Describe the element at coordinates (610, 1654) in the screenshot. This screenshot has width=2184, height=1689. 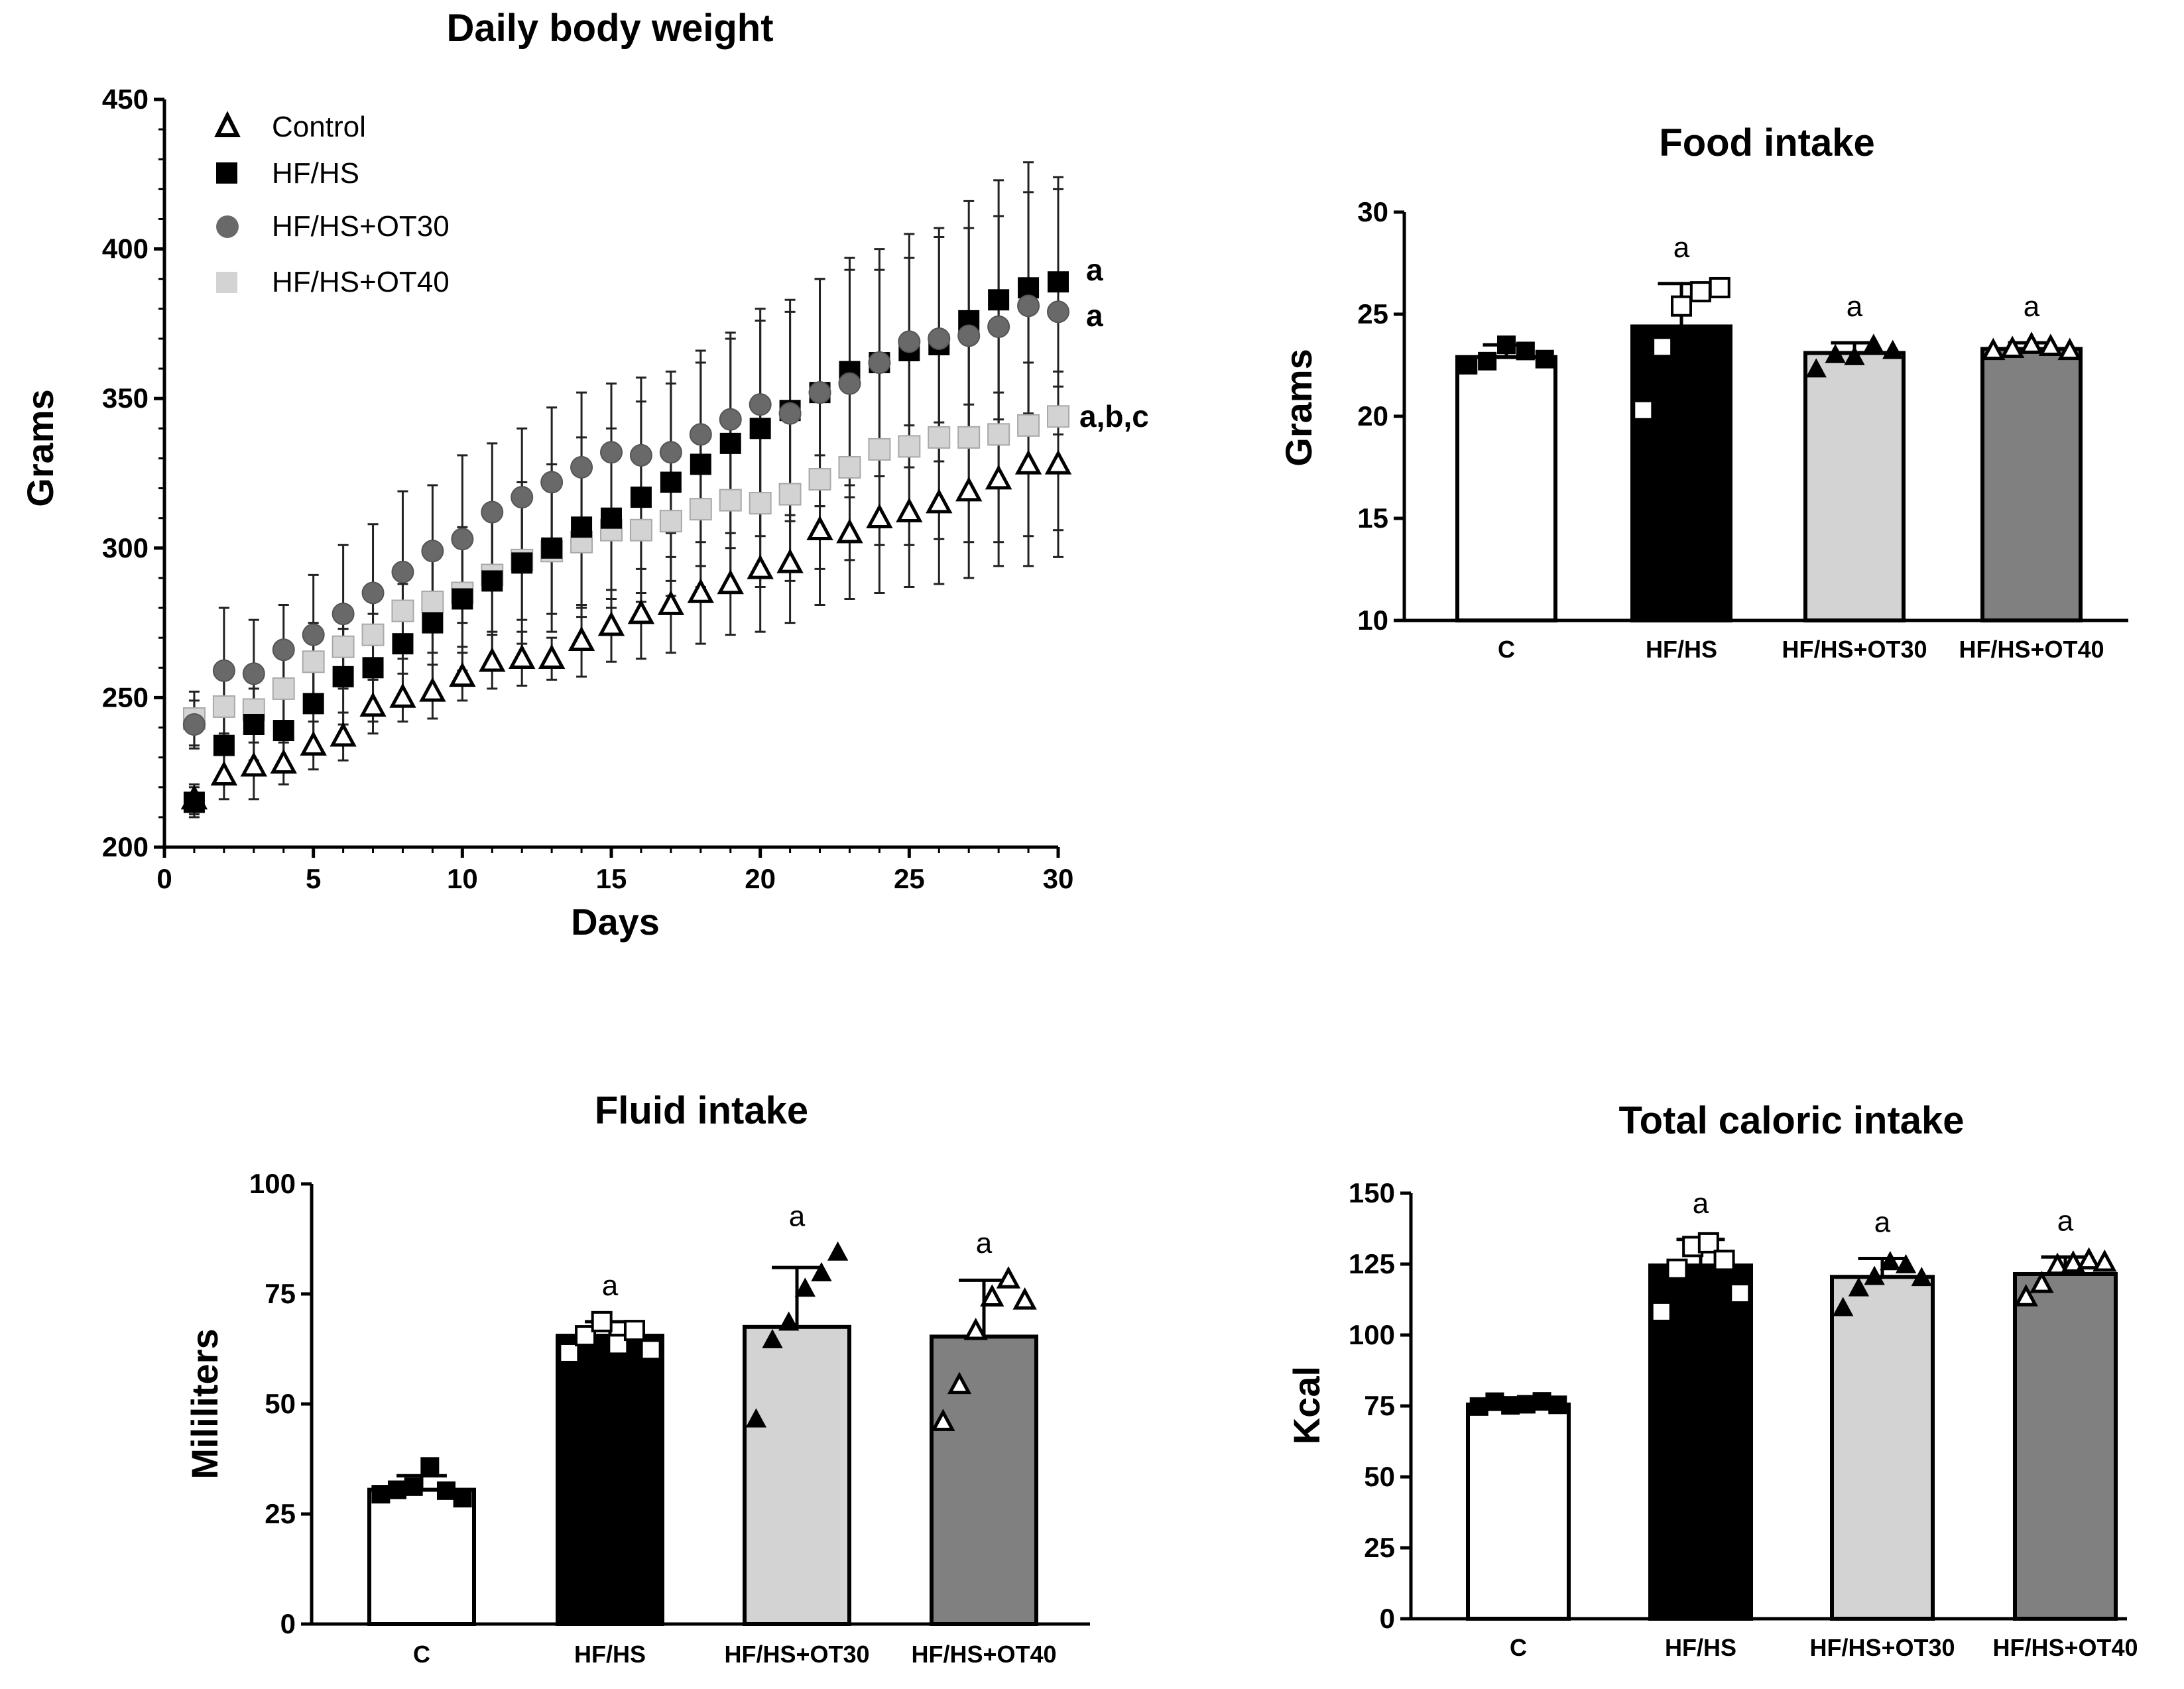
I see `category-label: HF/HS` at that location.